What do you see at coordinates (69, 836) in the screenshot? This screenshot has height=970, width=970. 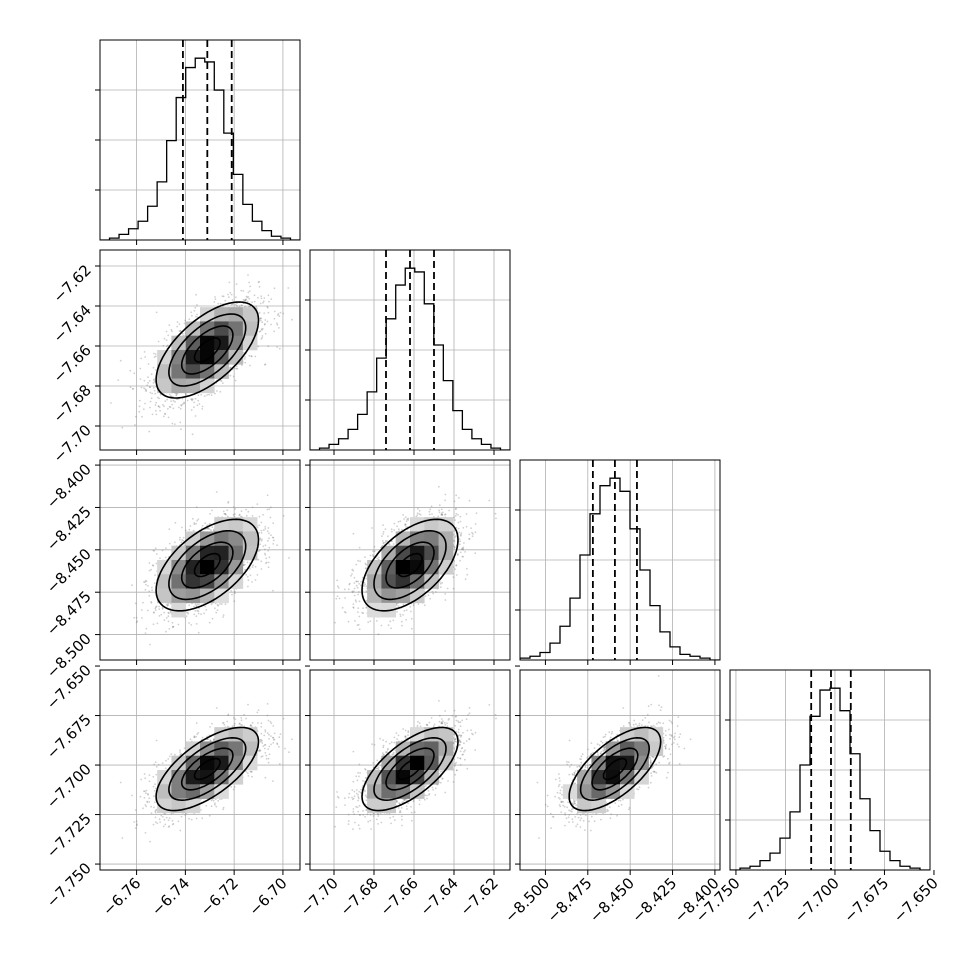 I see `y-tick-label: −7.725` at bounding box center [69, 836].